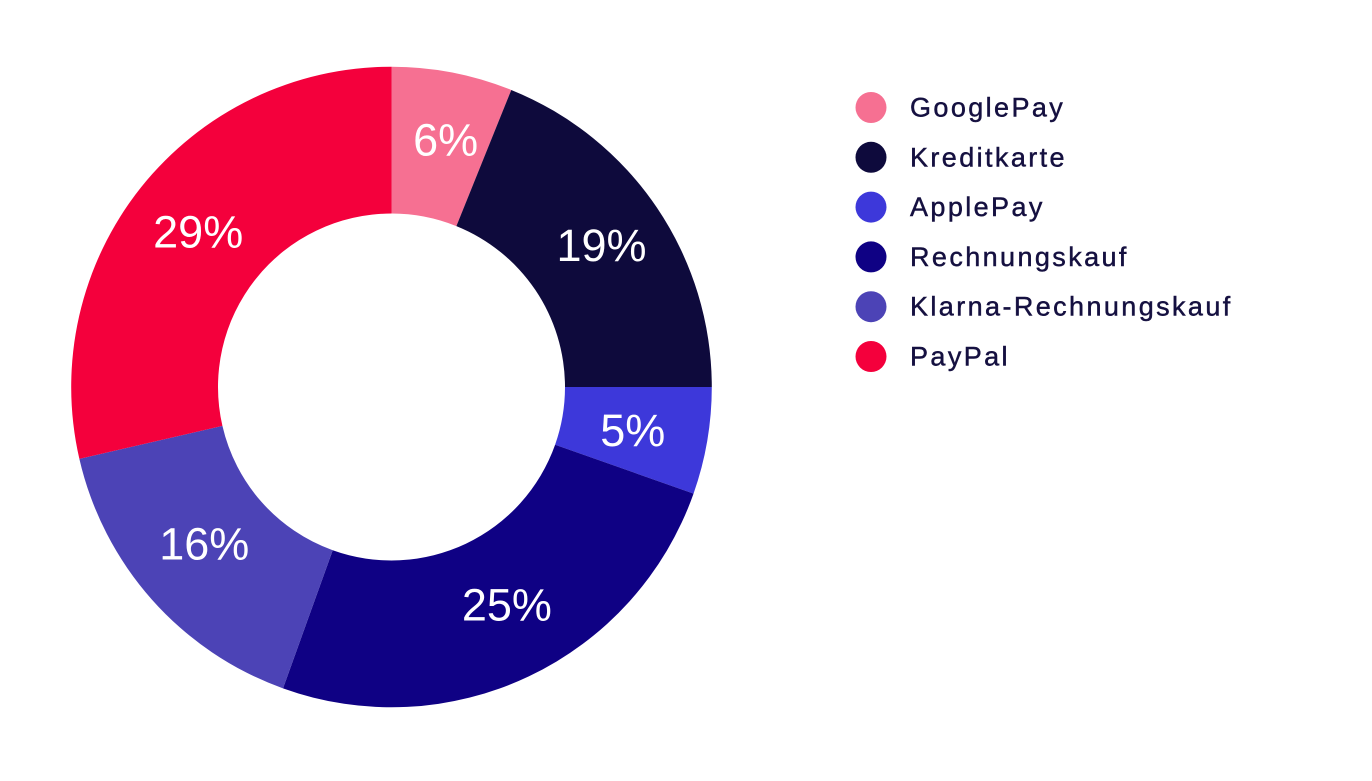 The width and height of the screenshot is (1372, 781). I want to click on svg-text: 29%, so click(198, 232).